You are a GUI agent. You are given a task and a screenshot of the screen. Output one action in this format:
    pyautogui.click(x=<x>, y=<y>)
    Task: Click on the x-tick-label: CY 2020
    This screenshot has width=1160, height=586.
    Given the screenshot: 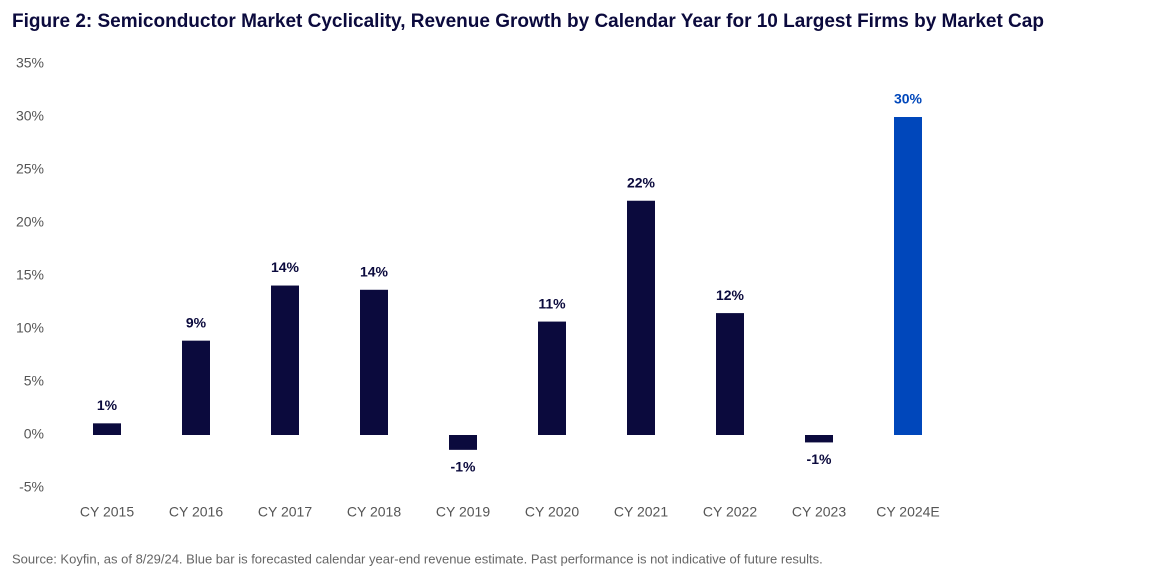 What is the action you would take?
    pyautogui.click(x=552, y=512)
    